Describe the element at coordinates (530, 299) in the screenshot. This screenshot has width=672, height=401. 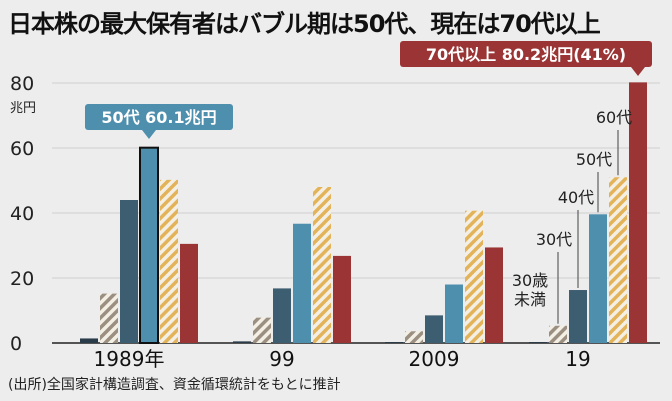
I see `series-label: 未満` at that location.